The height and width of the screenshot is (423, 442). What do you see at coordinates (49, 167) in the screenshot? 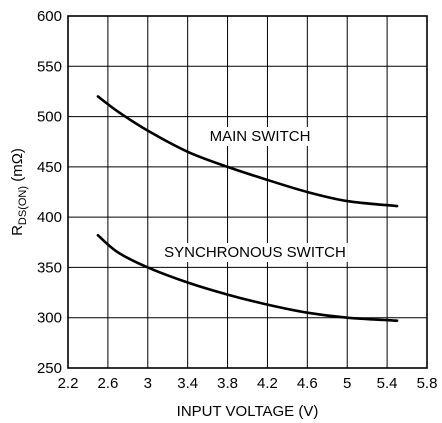
I see `y-tick-label: 450` at bounding box center [49, 167].